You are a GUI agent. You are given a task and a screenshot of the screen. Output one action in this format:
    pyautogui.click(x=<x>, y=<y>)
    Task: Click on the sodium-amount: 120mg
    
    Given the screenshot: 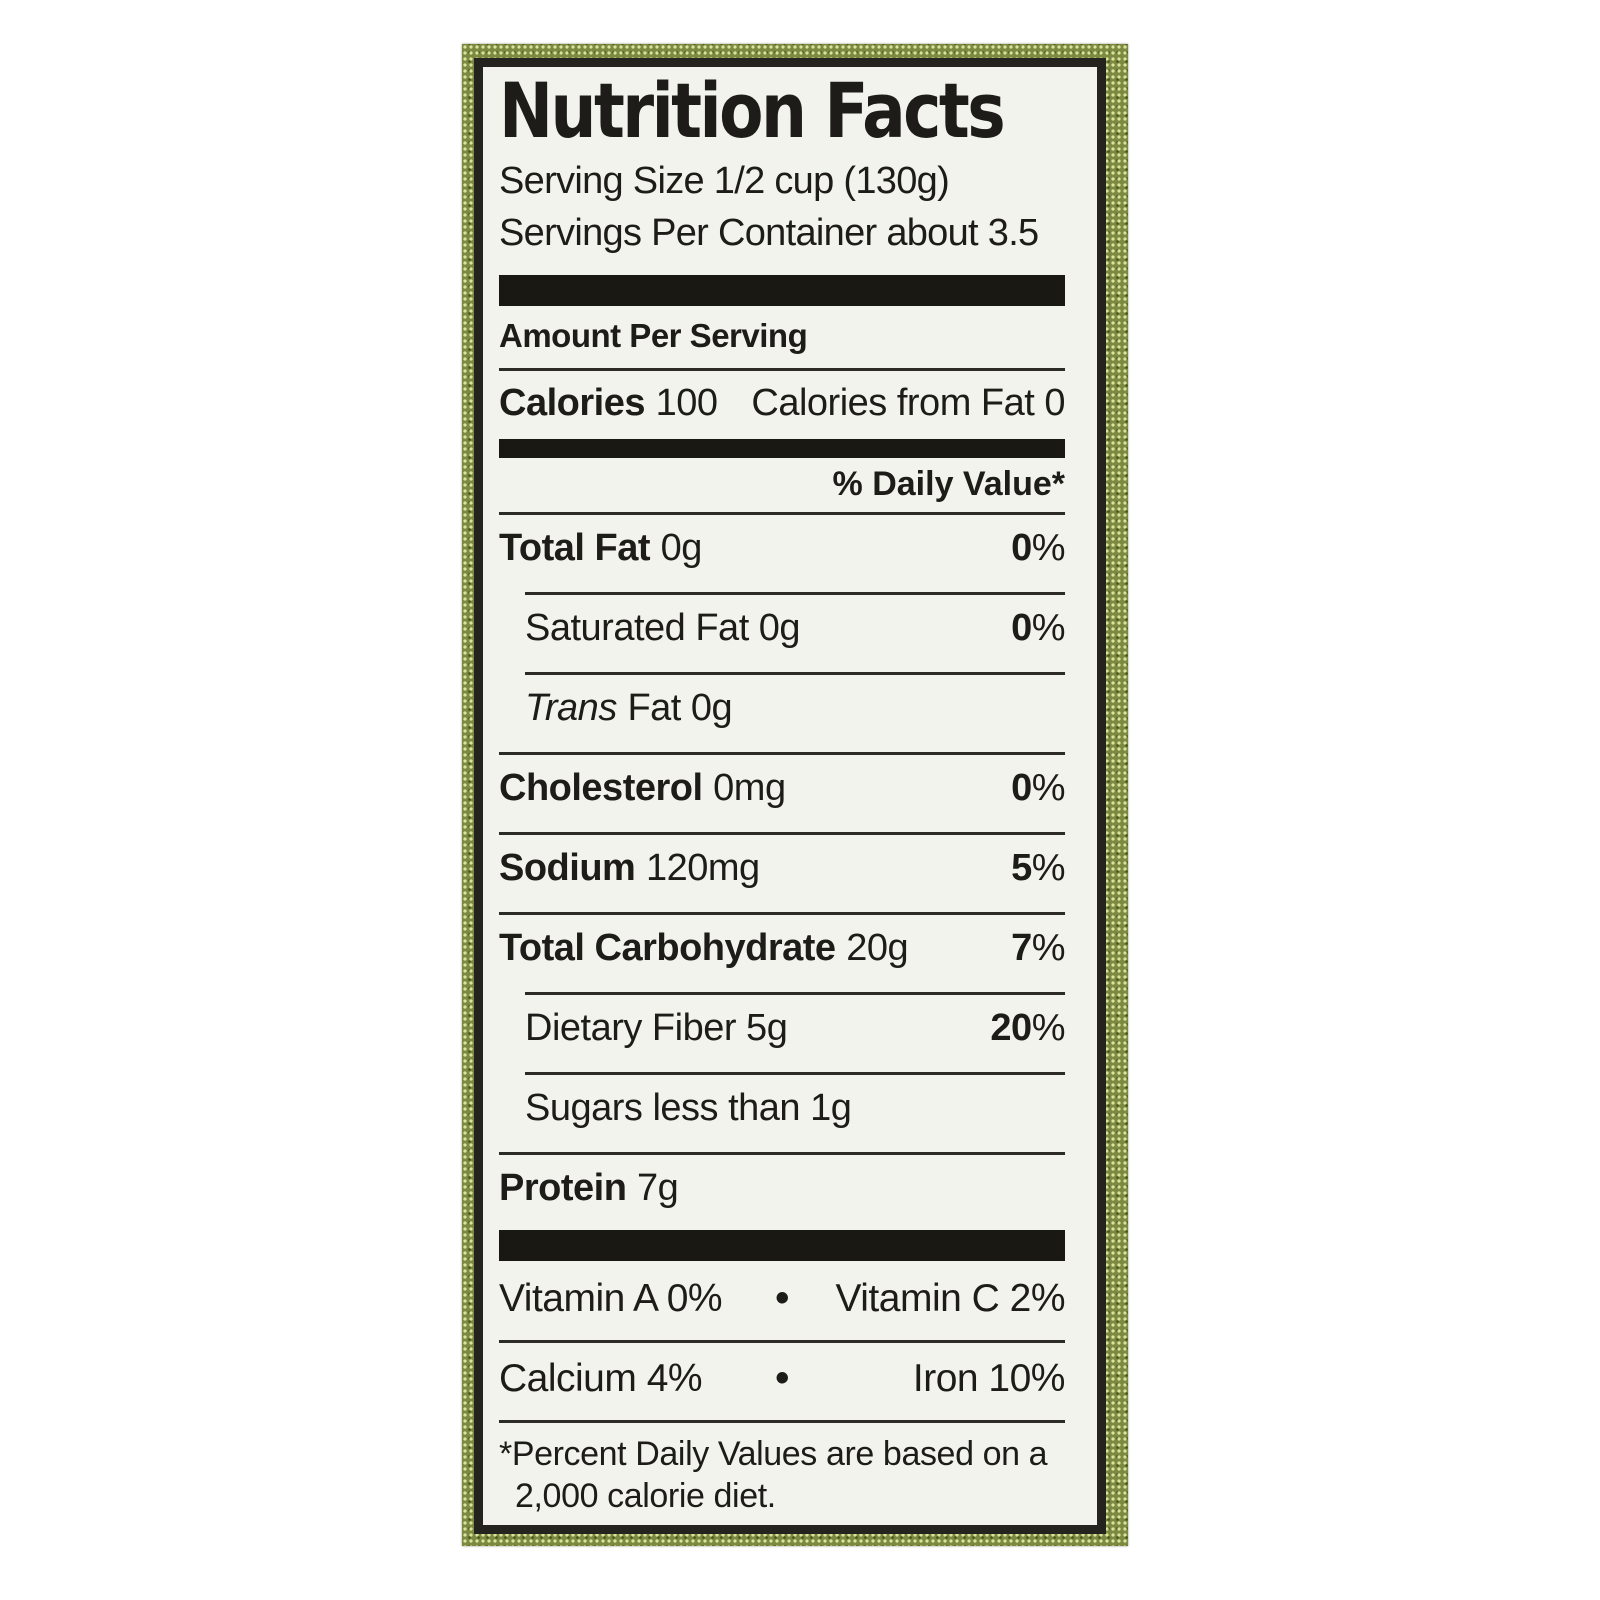 What is the action you would take?
    pyautogui.click(x=702, y=868)
    